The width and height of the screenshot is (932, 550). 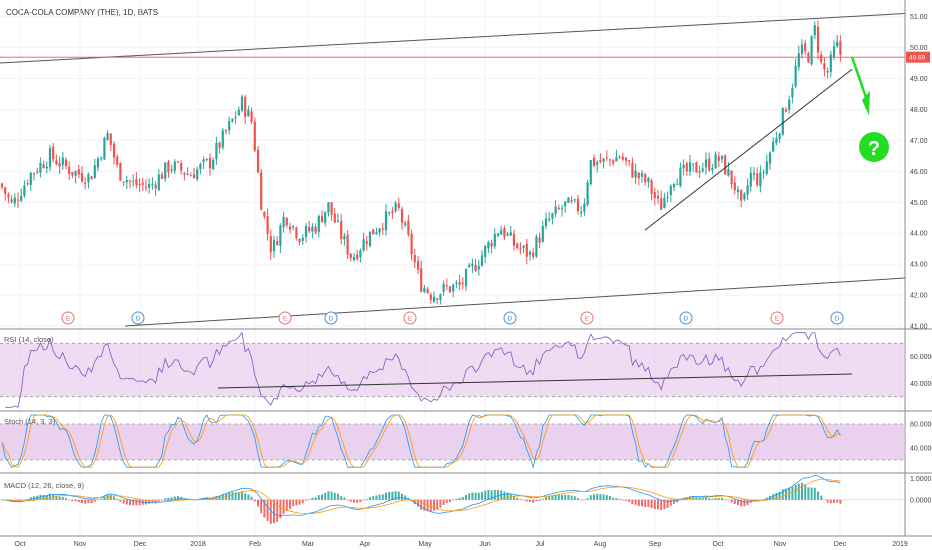 I want to click on time-tick-label: Oct, so click(x=718, y=544).